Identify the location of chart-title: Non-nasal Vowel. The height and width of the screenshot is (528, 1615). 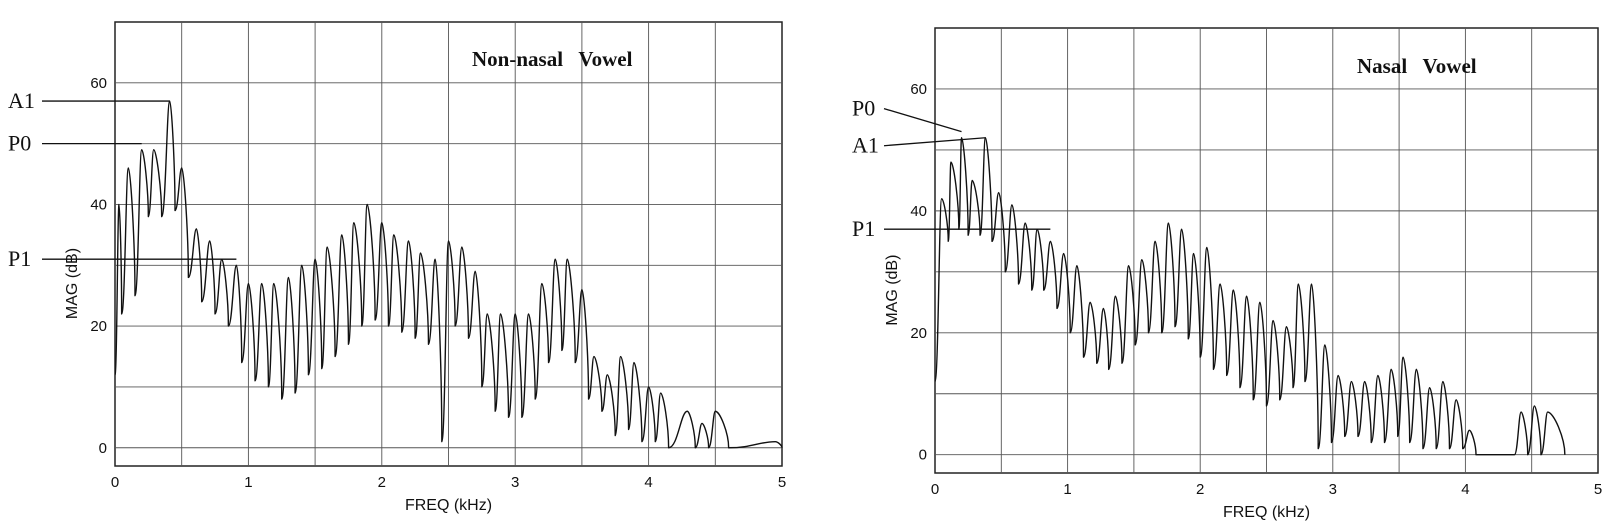
(552, 59).